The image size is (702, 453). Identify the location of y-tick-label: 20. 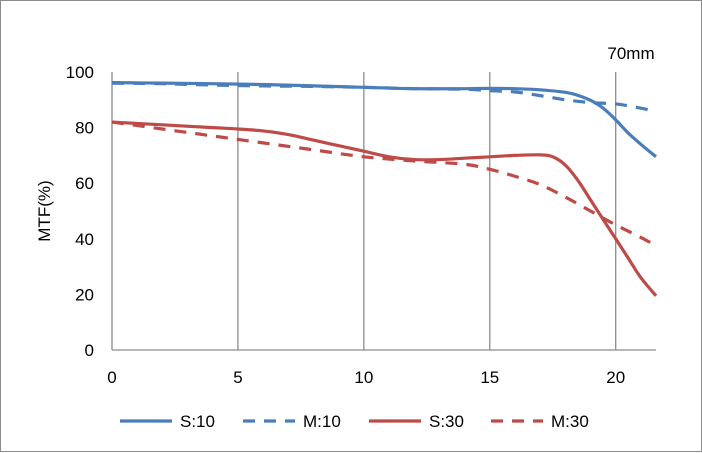
(84, 294).